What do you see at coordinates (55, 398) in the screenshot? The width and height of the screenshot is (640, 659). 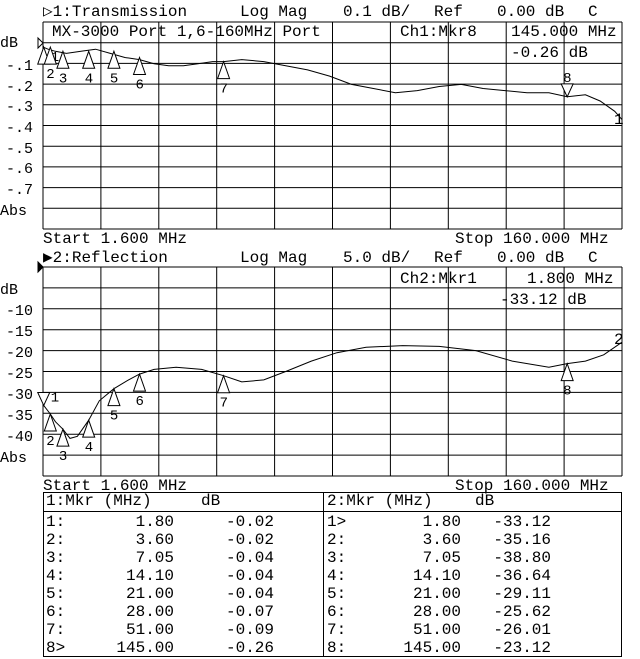 I see `marker-label: 1` at bounding box center [55, 398].